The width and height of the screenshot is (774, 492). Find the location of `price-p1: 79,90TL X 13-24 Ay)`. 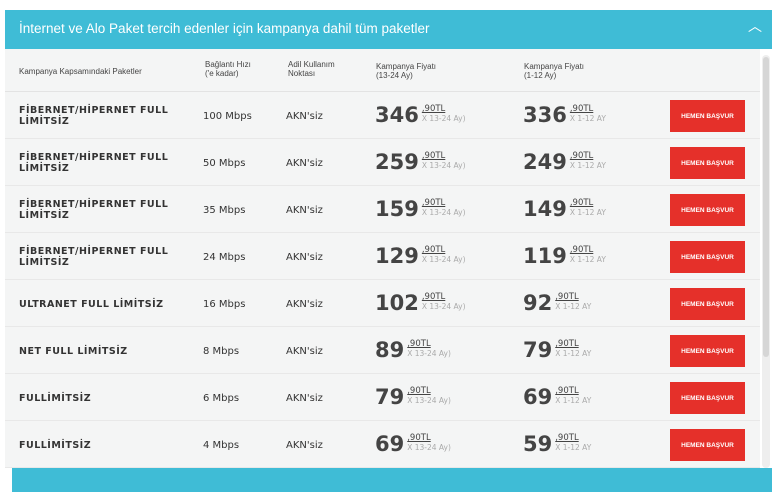

price-p1: 79,90TL X 13-24 Ay) is located at coordinates (413, 397).